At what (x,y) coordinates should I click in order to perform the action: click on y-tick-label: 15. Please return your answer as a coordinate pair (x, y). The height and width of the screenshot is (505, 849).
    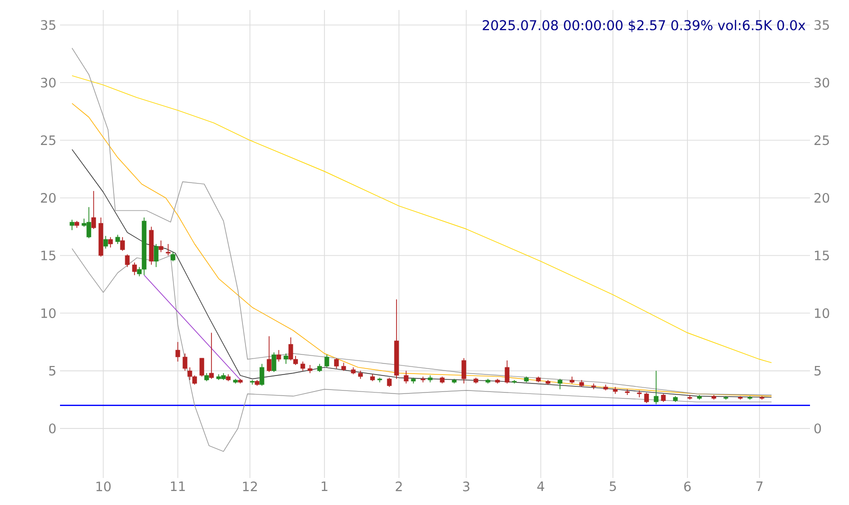
    Looking at the image, I should click on (48, 255).